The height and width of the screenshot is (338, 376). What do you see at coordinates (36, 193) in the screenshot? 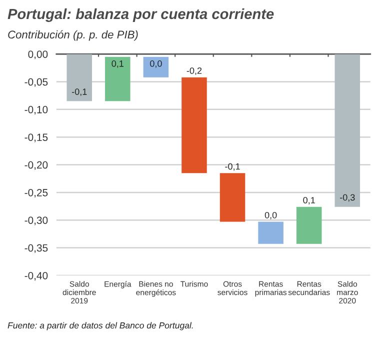
I see `y-tick-label: -0,25` at bounding box center [36, 193].